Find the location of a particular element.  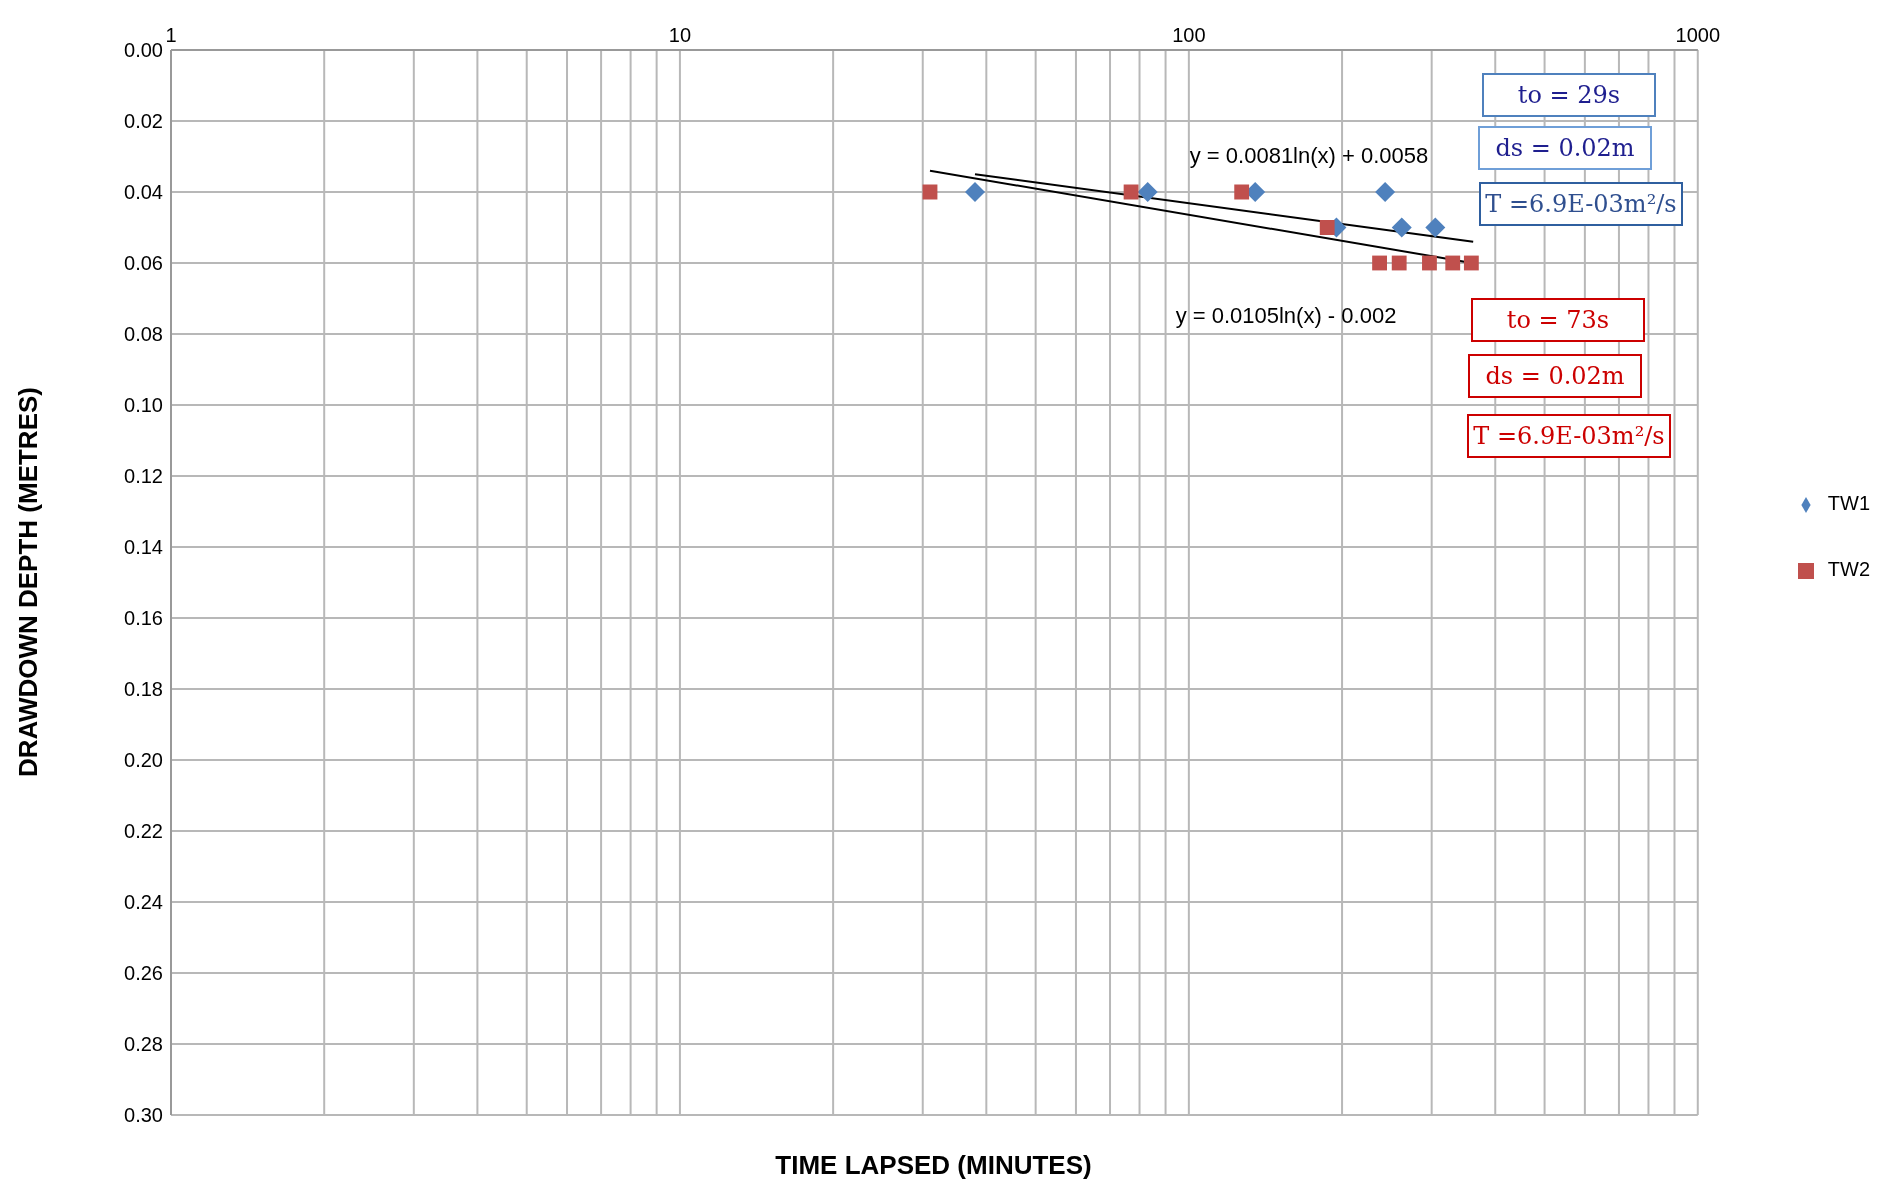

y-tick-label: 0.26 is located at coordinates (143, 973).